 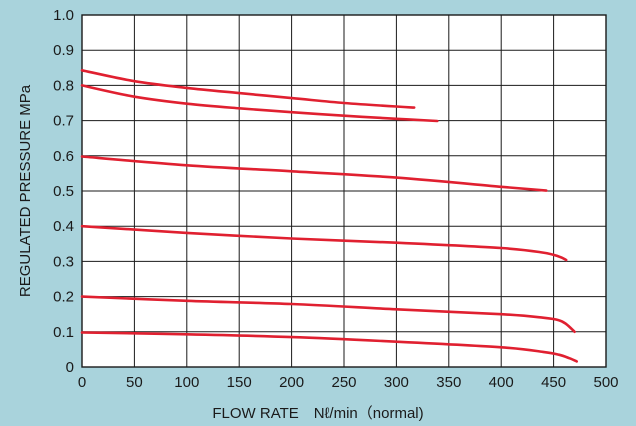 What do you see at coordinates (317, 413) in the screenshot?
I see `x-axis-title: FLOW RATE Nℓ/min（normal)` at bounding box center [317, 413].